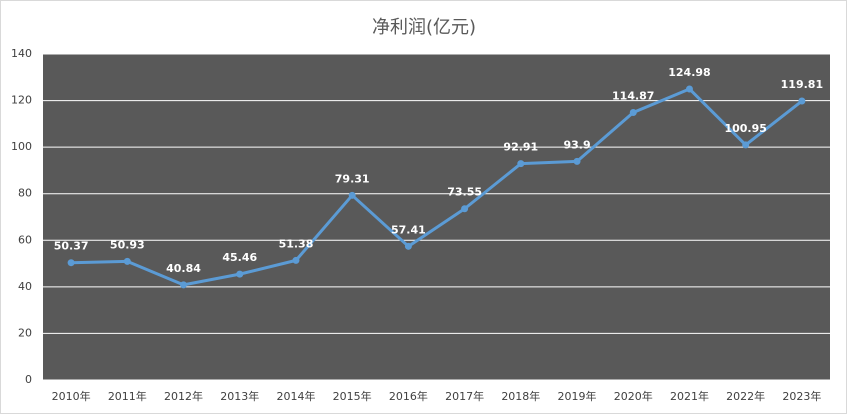 This screenshot has width=848, height=415. What do you see at coordinates (802, 84) in the screenshot?
I see `data-label: 119.81` at bounding box center [802, 84].